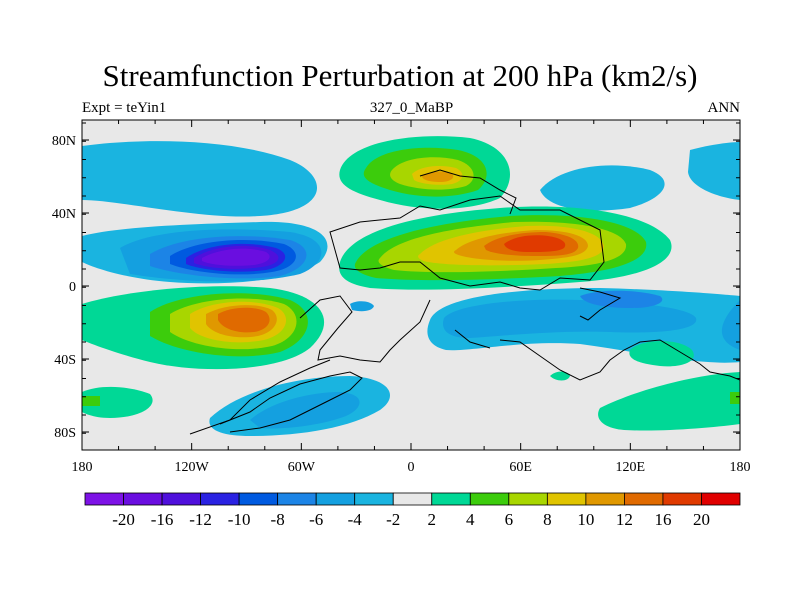  What do you see at coordinates (701, 519) in the screenshot?
I see `colorbar-label: 20` at bounding box center [701, 519].